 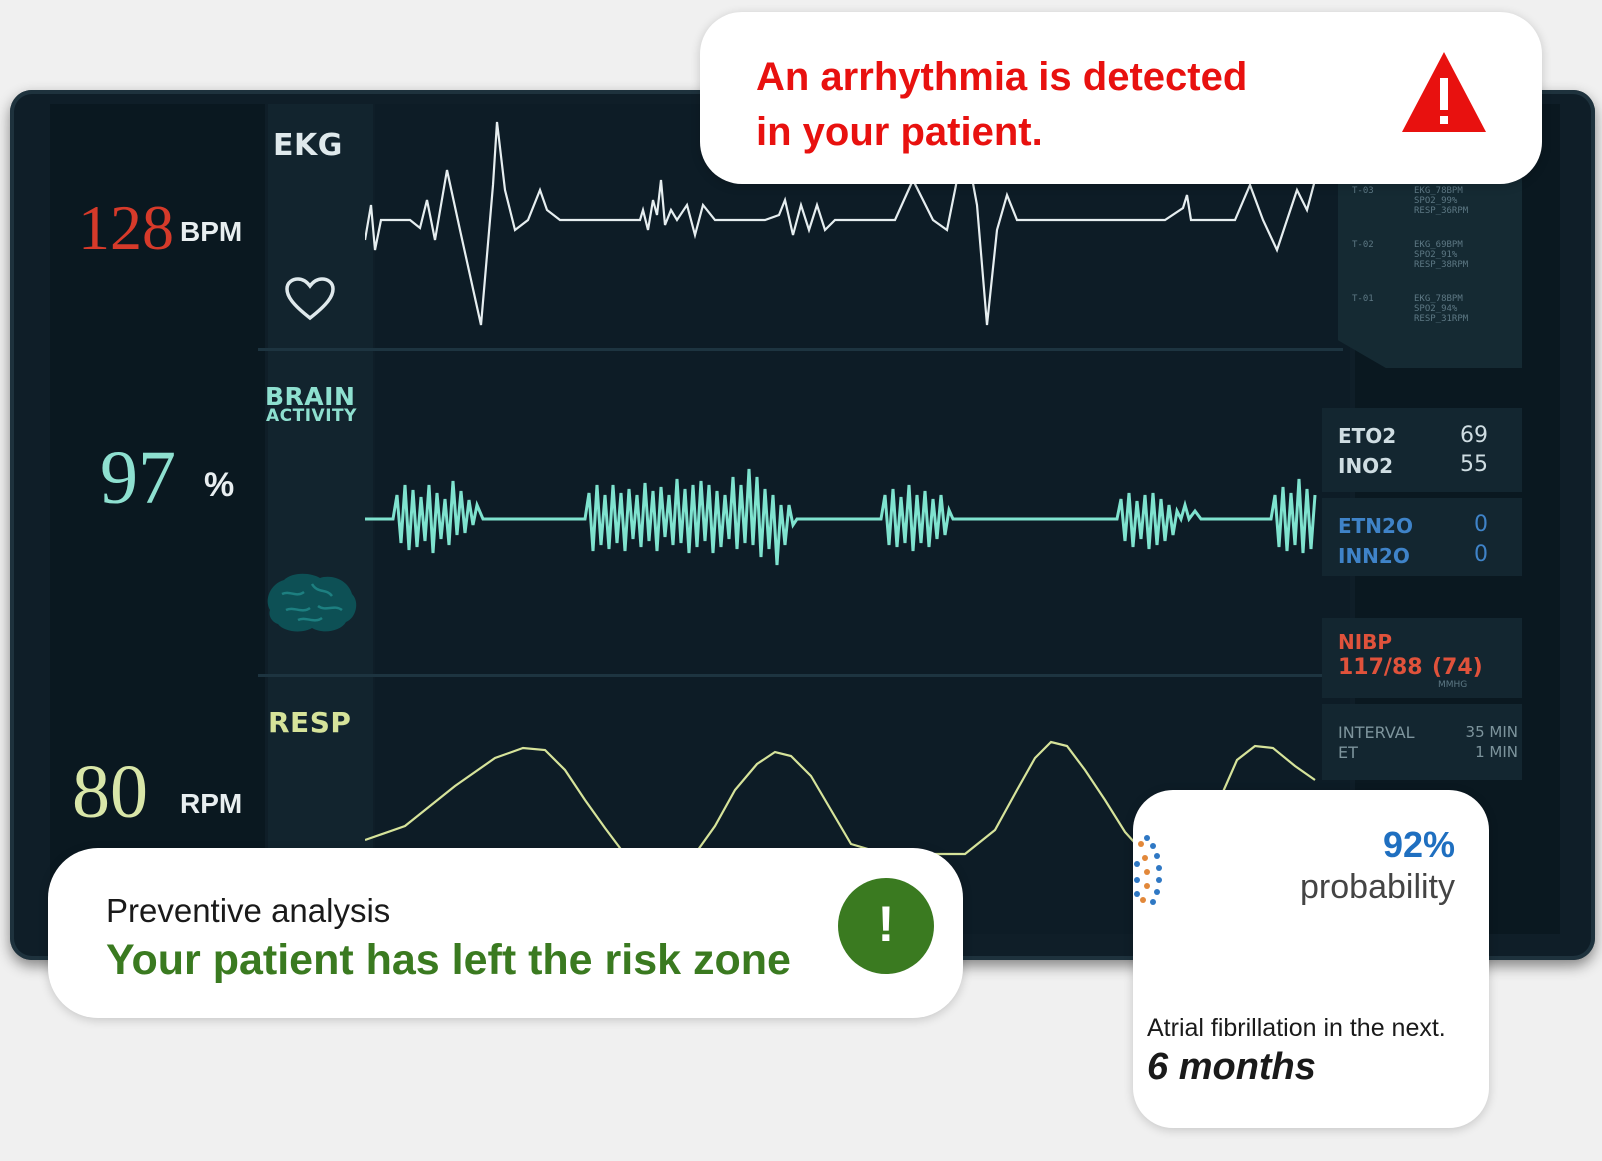 I want to click on log-entry: T-01 EKG_78BPM SPO2_94% RESP_31RPM, so click(x=1437, y=321).